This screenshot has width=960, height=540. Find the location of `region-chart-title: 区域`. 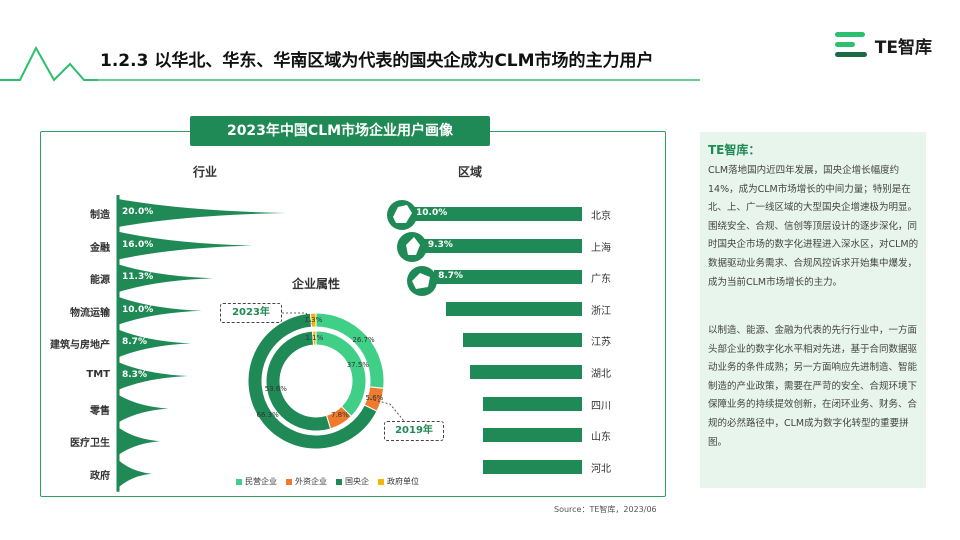

region-chart-title: 区域 is located at coordinates (470, 172).